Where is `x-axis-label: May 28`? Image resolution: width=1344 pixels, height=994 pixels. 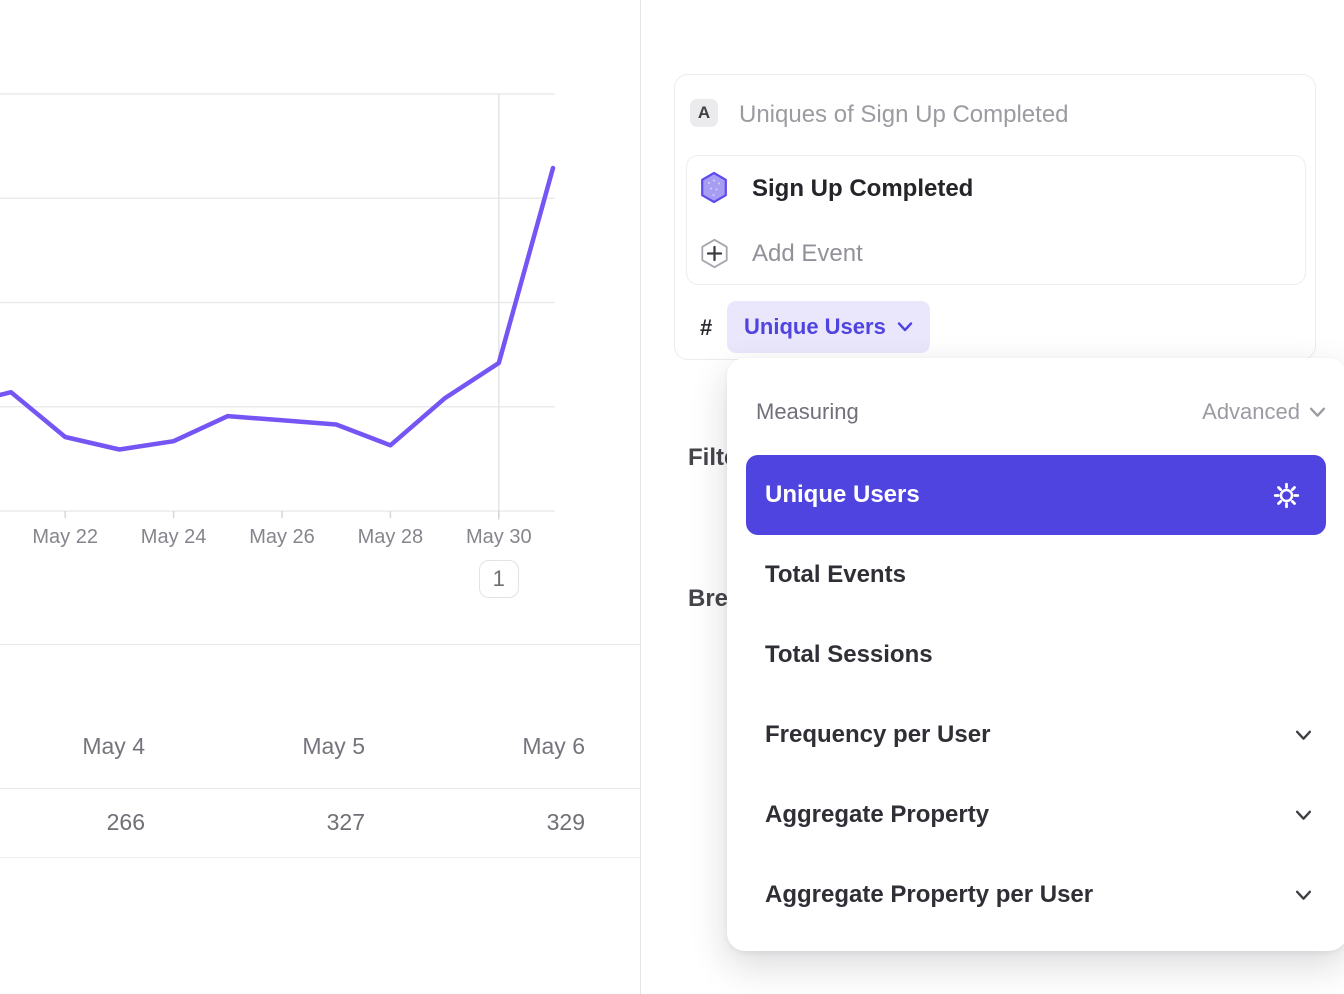
x-axis-label: May 28 is located at coordinates (390, 537).